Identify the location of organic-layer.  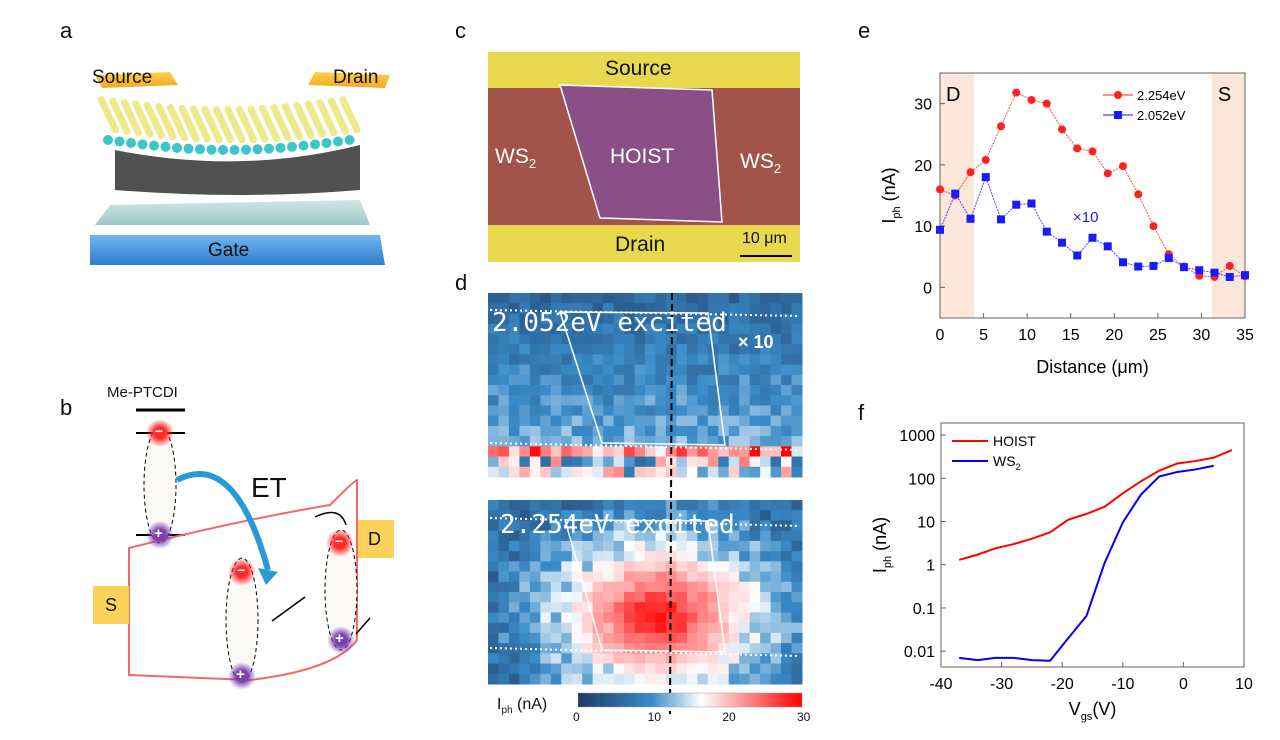
(237, 170).